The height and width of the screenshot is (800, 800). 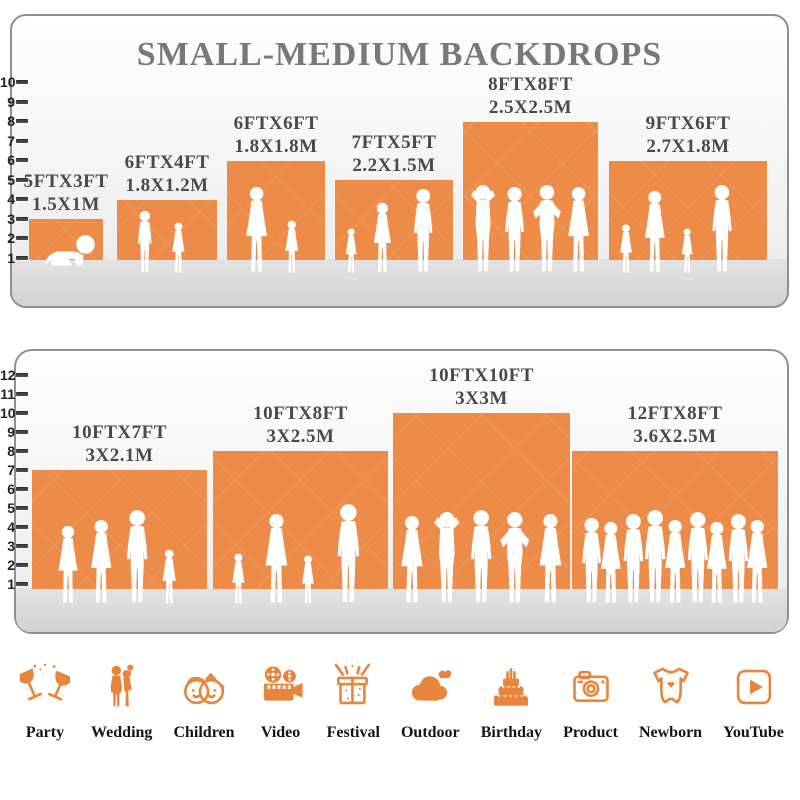 I want to click on size-ft-text: 10FTX7FT, so click(x=119, y=433).